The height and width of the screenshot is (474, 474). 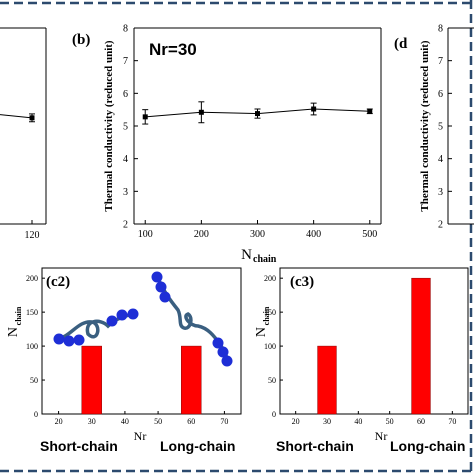 What do you see at coordinates (32, 346) in the screenshot?
I see `panel-c2-y-tick-label: 100` at bounding box center [32, 346].